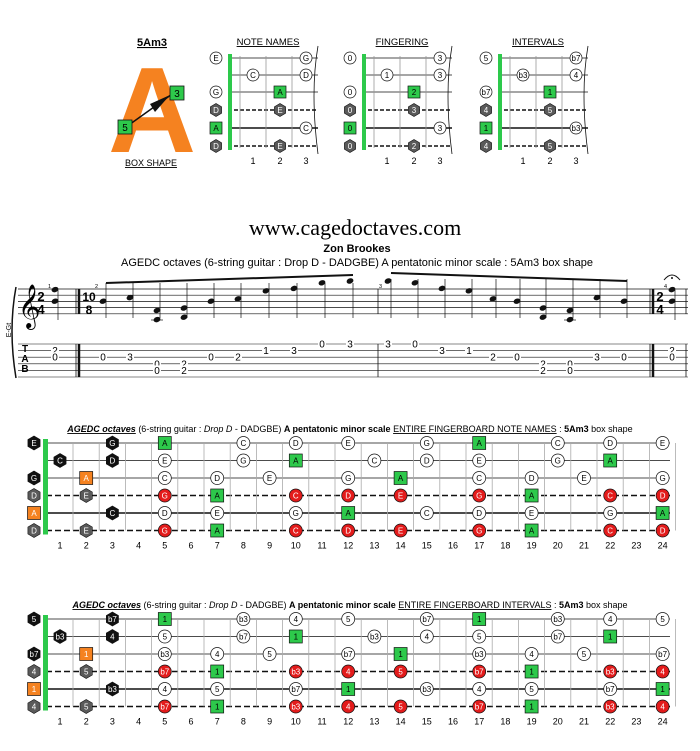  What do you see at coordinates (59, 722) in the screenshot?
I see `board-fret-number: 1` at bounding box center [59, 722].